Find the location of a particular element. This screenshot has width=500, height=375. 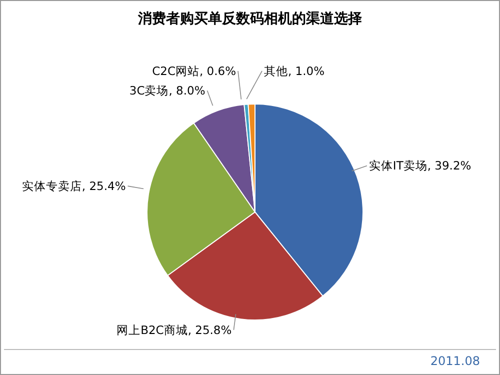

text: 2011.08 is located at coordinates (455, 361).